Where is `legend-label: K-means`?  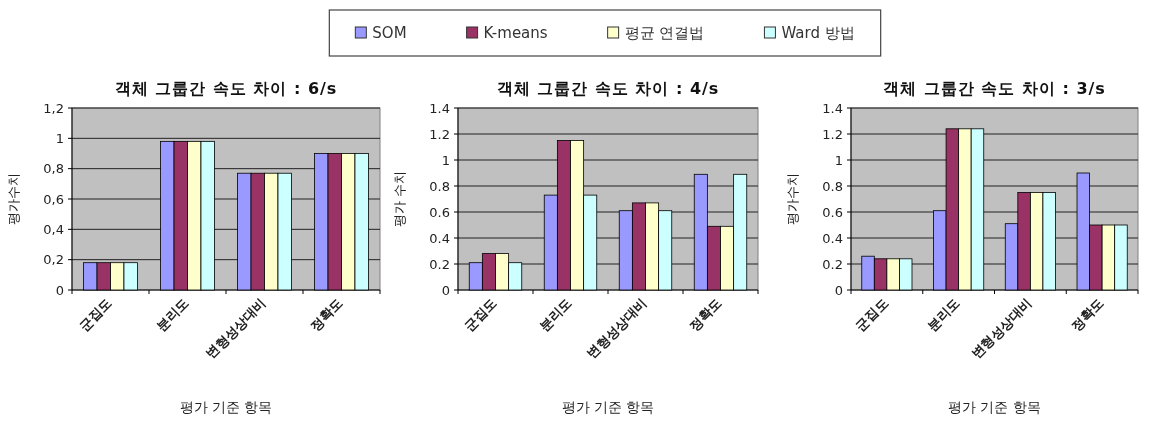
legend-label: K-means is located at coordinates (515, 33).